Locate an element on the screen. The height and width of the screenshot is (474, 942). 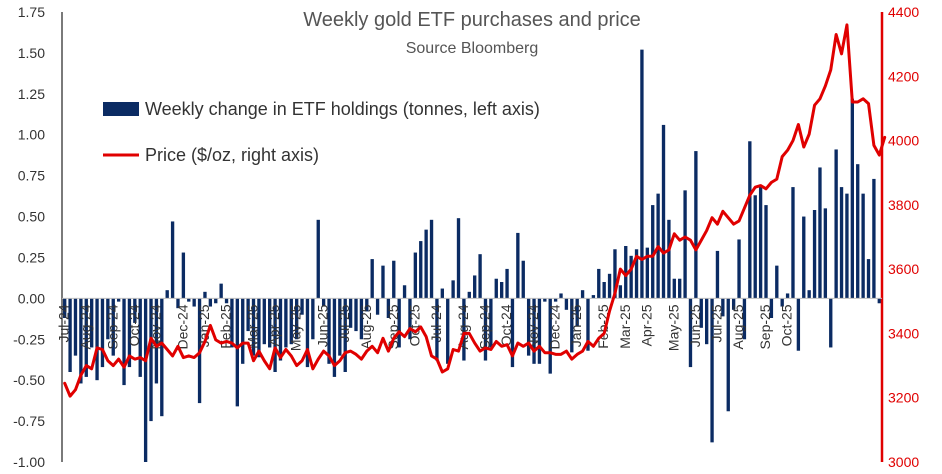
x-tick-label: Sep-24 is located at coordinates (485, 326).